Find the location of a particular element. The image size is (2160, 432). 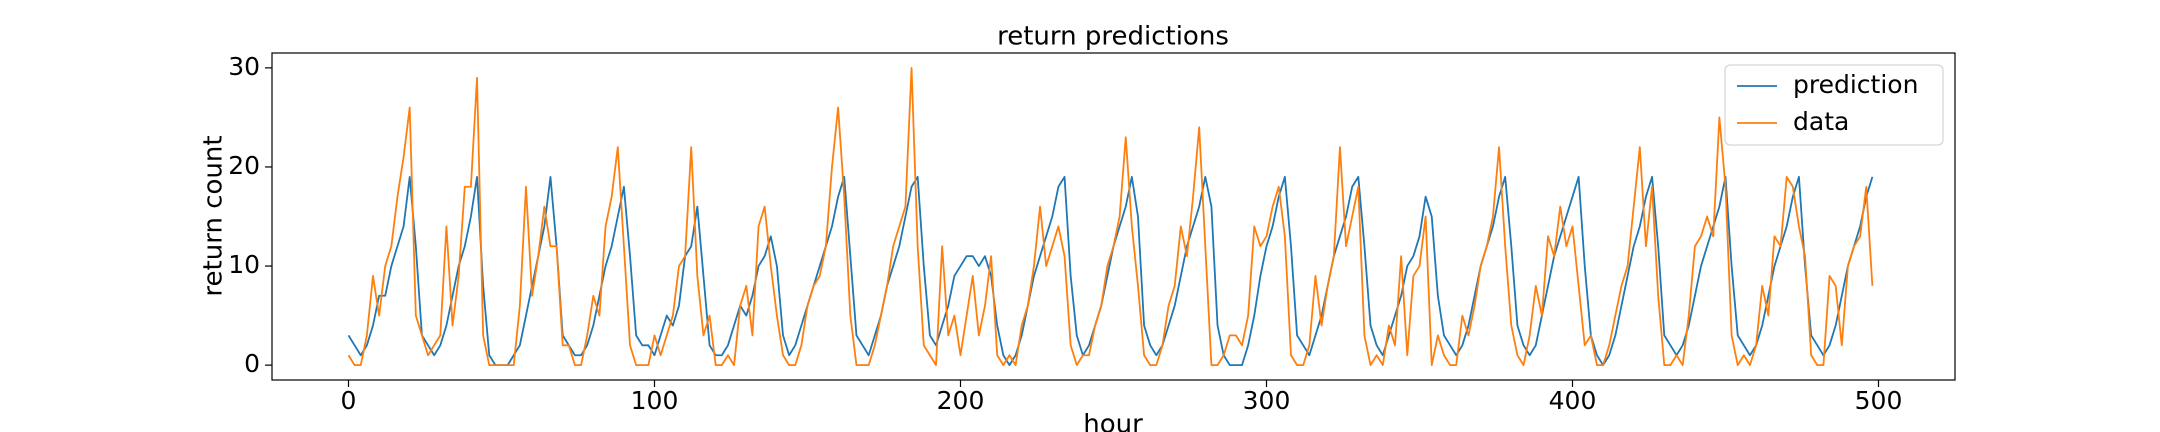

y-tick-label: 10 is located at coordinates (244, 264).